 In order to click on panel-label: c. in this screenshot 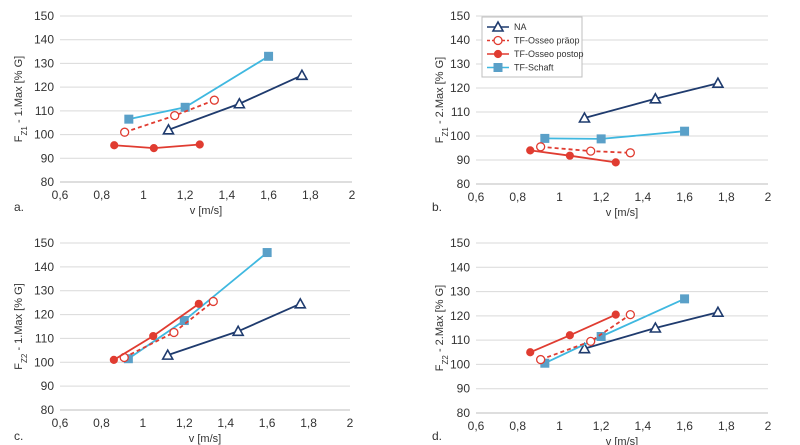, I will do `click(18, 436)`.